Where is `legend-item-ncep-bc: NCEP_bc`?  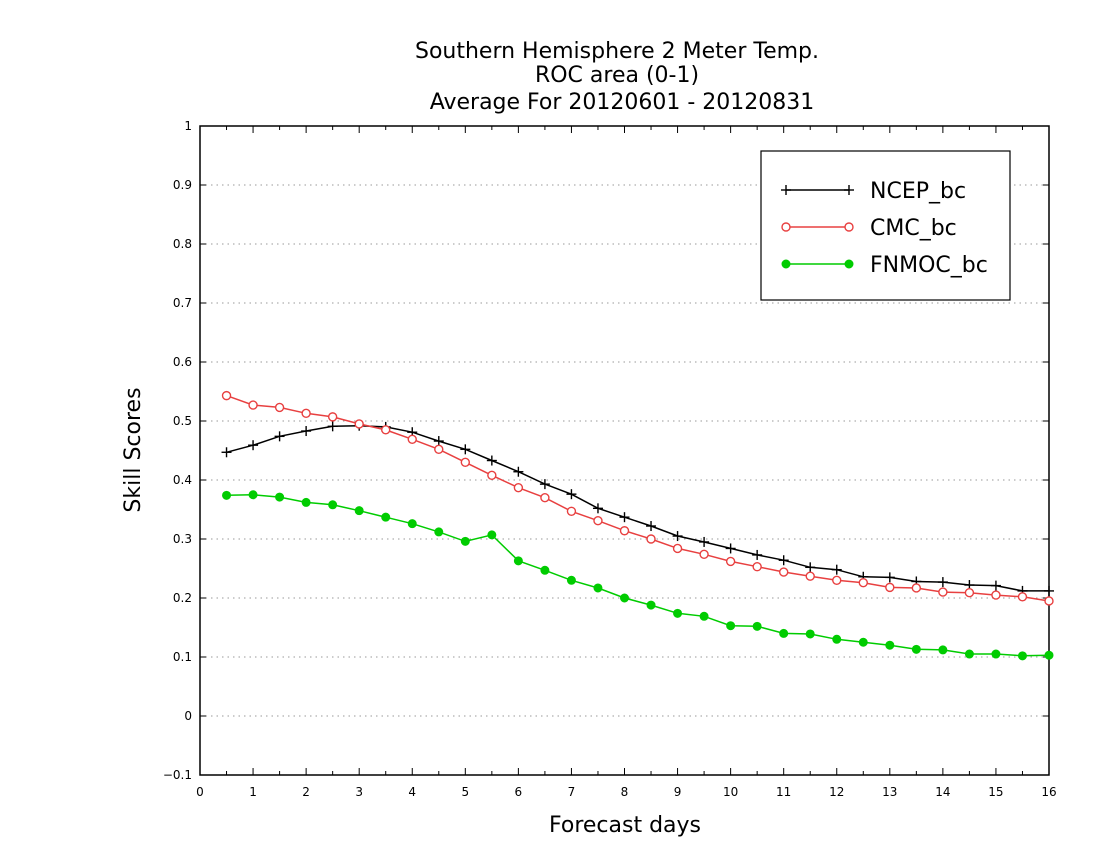
legend-item-ncep-bc: NCEP_bc is located at coordinates (873, 191).